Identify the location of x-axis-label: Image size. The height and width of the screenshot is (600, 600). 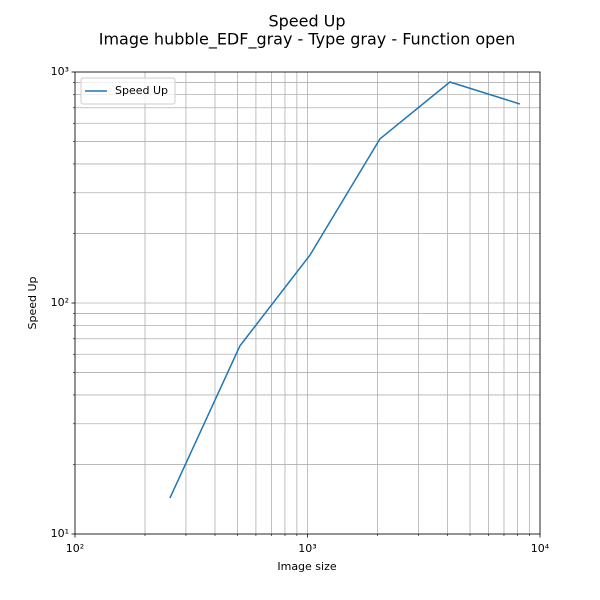
(307, 566).